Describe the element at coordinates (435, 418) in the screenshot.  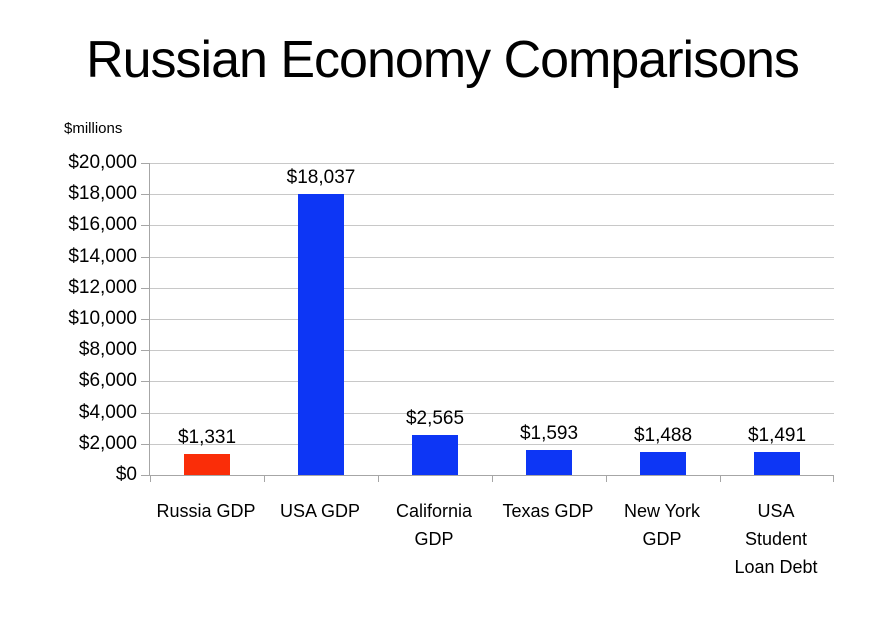
I see `bar-value-label: $2,565` at that location.